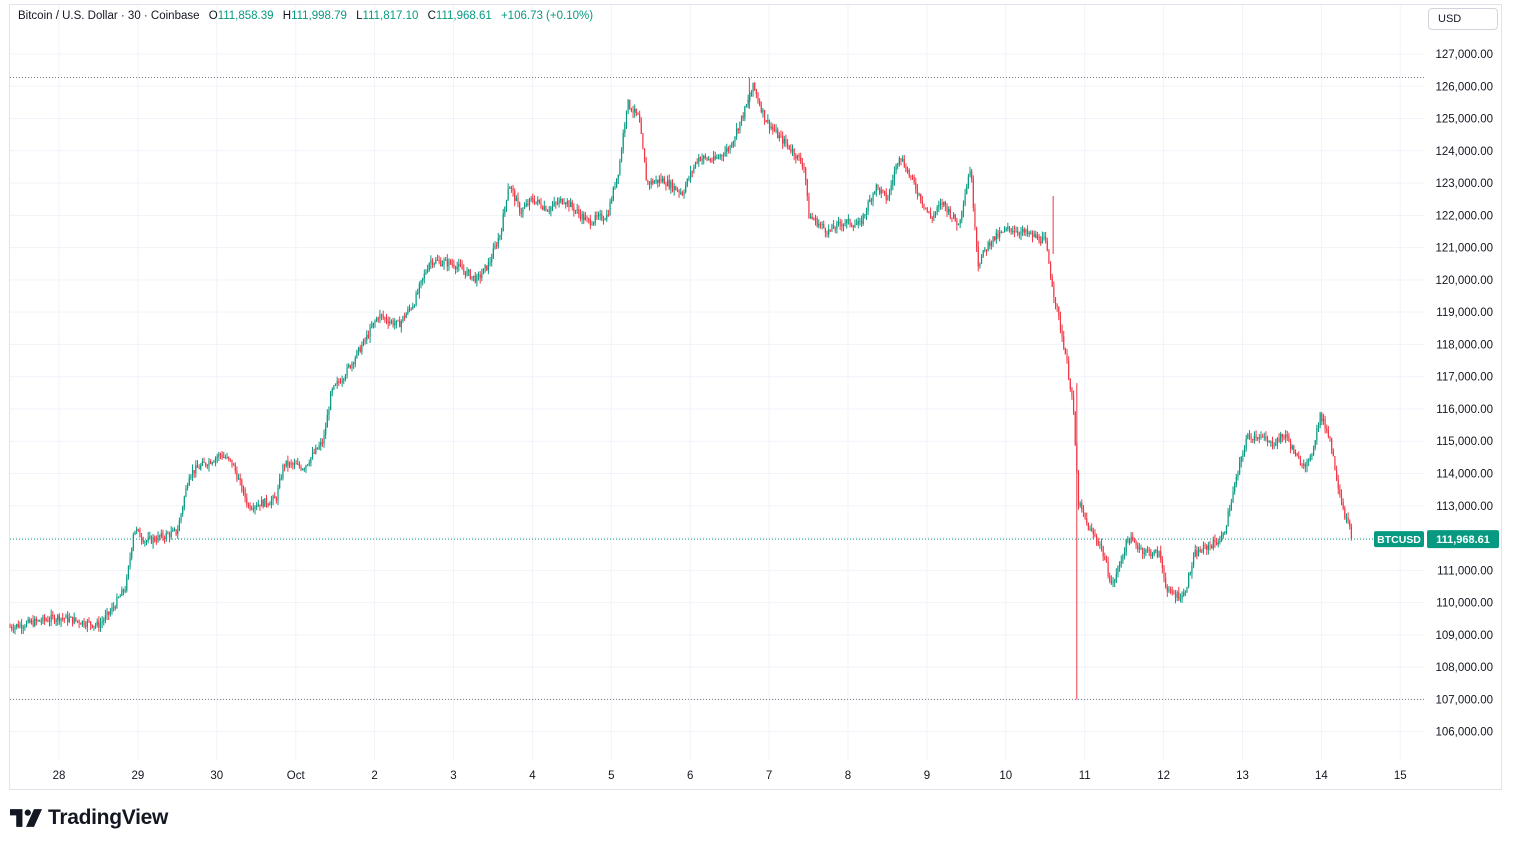 The width and height of the screenshot is (1513, 849). Describe the element at coordinates (1464, 507) in the screenshot. I see `price-tick-label: 113,000.00` at that location.